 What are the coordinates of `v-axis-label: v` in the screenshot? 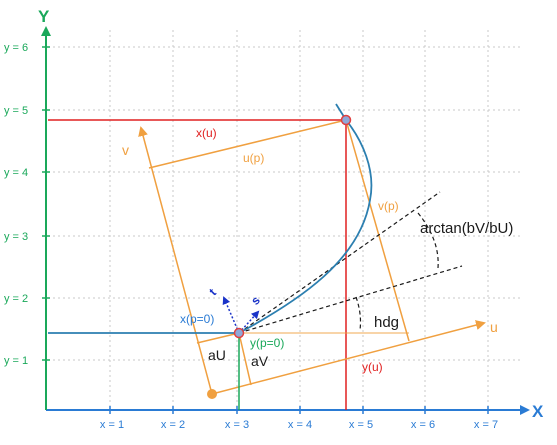 It's located at (125, 150).